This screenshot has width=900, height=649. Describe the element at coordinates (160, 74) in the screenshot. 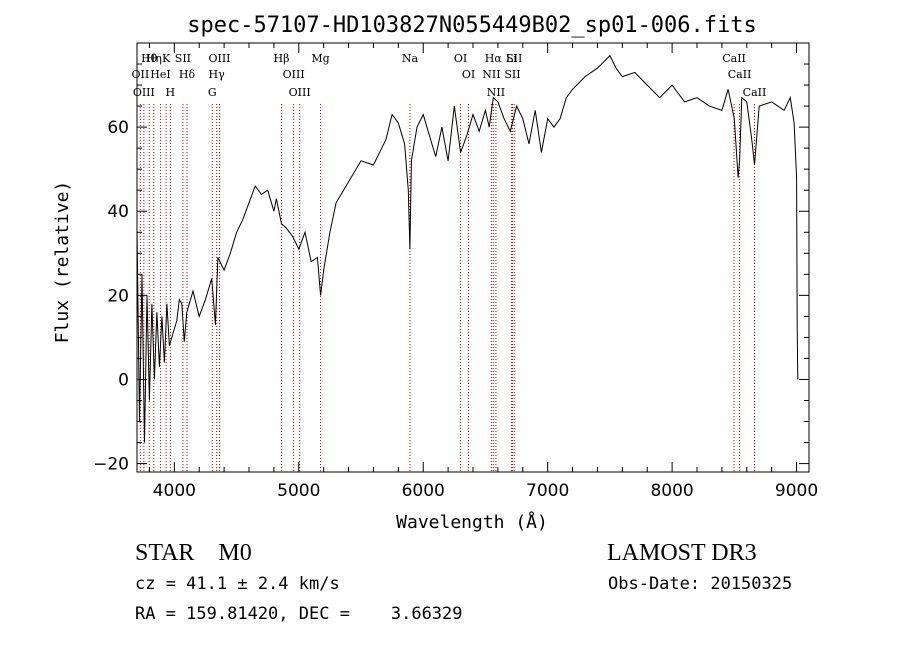

I see `line-label: HeI` at that location.